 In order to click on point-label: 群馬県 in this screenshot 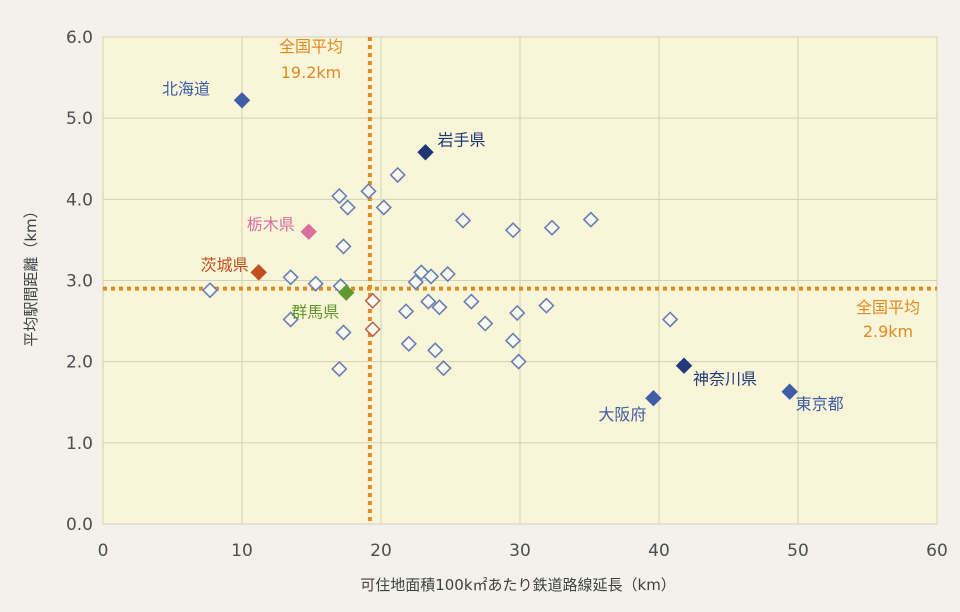, I will do `click(315, 312)`.